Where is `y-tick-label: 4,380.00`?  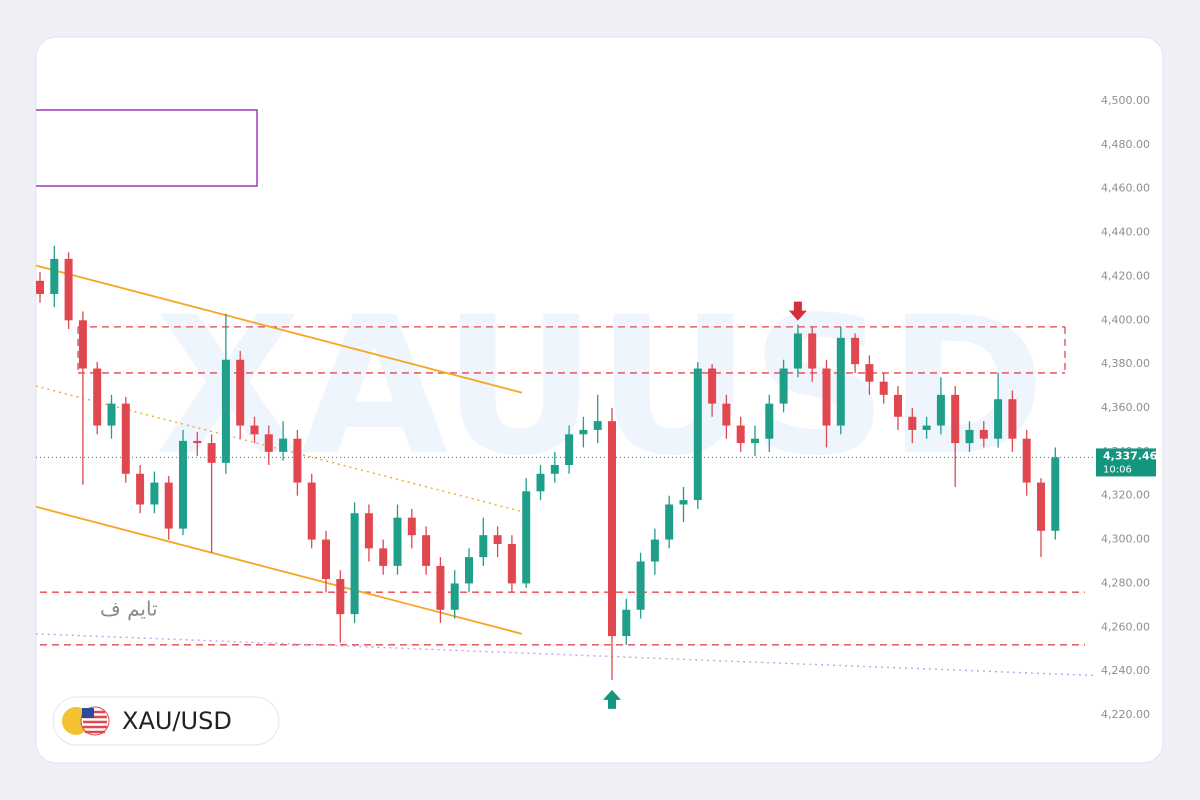
y-tick-label: 4,380.00 is located at coordinates (1125, 363).